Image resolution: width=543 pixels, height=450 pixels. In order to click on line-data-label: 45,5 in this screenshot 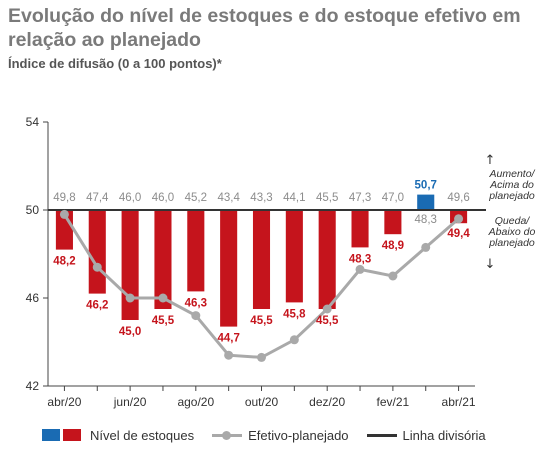, I will do `click(327, 198)`.